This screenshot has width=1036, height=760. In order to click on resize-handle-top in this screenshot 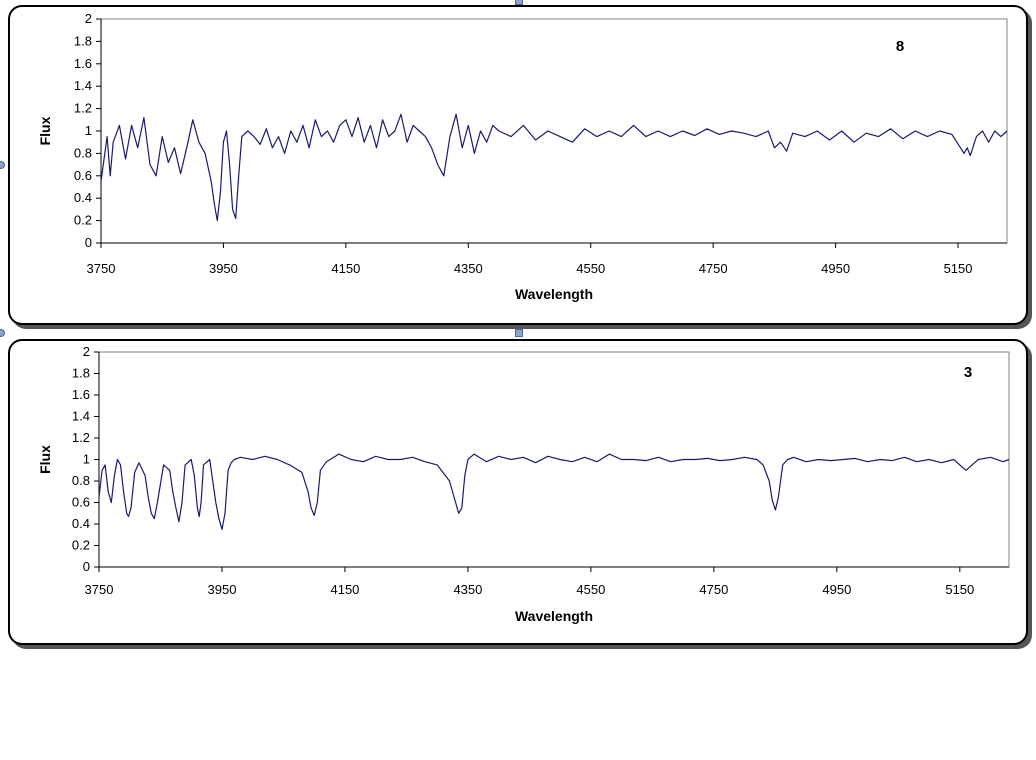, I will do `click(519, 2)`.